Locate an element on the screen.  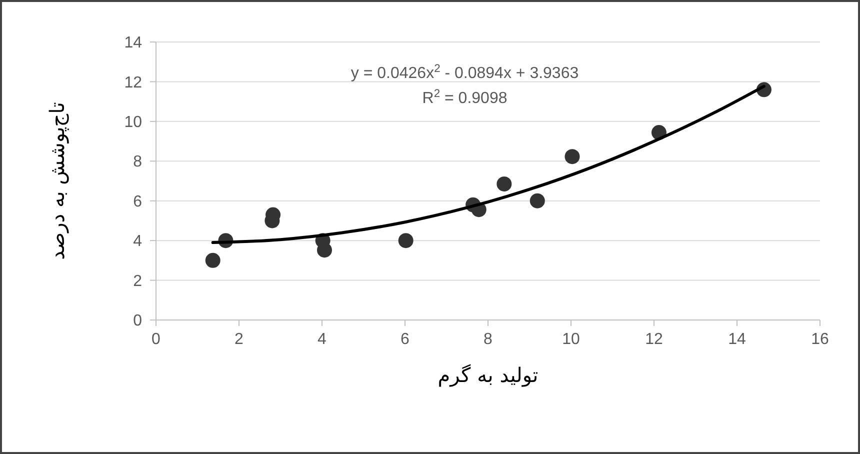
x-tick-label: 2 is located at coordinates (239, 339).